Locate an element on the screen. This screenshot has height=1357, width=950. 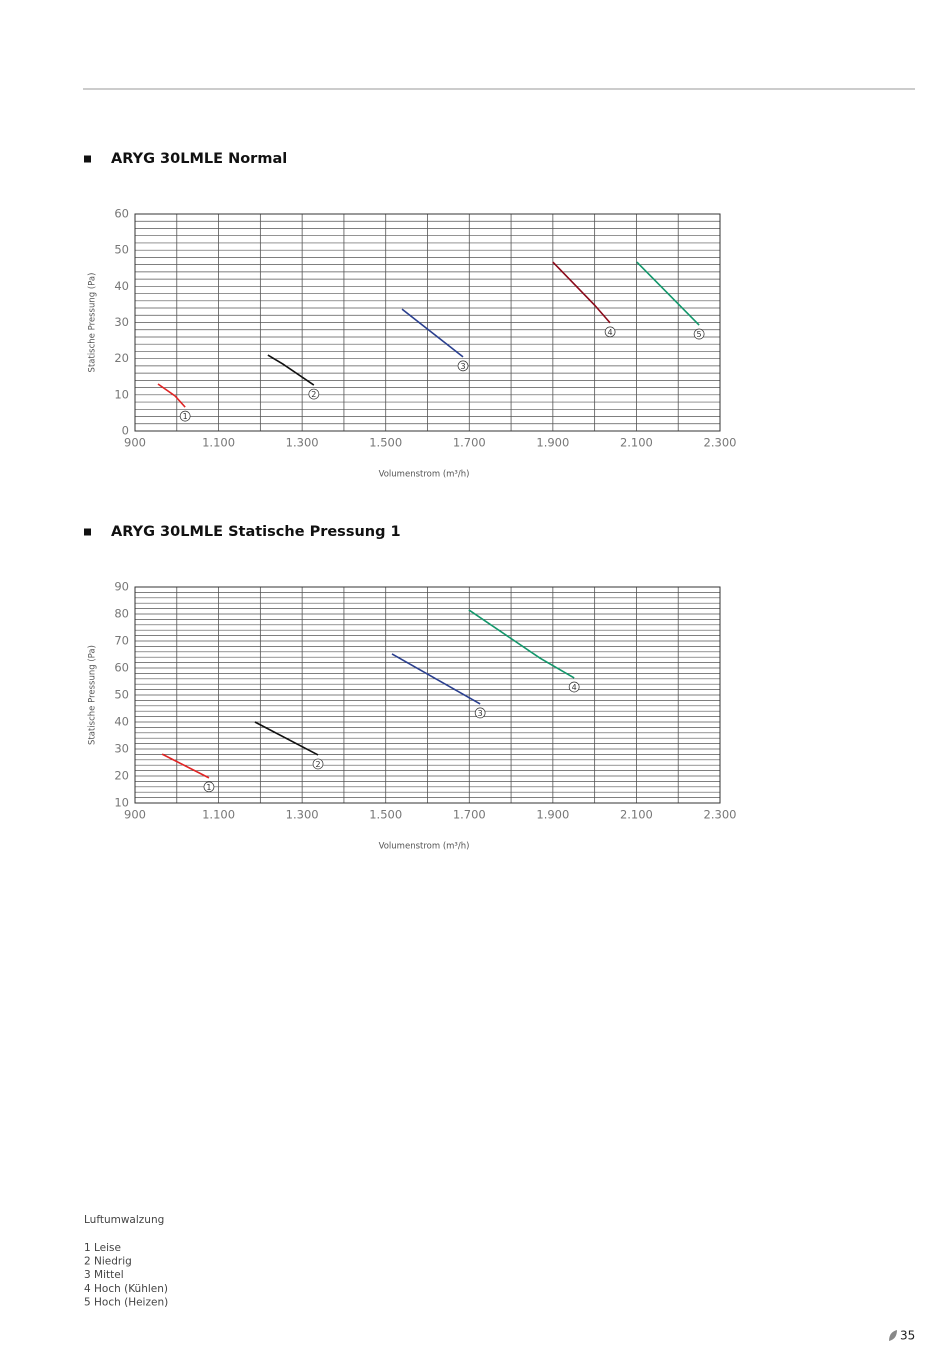
chart-title: ARYG 30LMLE Normal is located at coordinates (199, 159).